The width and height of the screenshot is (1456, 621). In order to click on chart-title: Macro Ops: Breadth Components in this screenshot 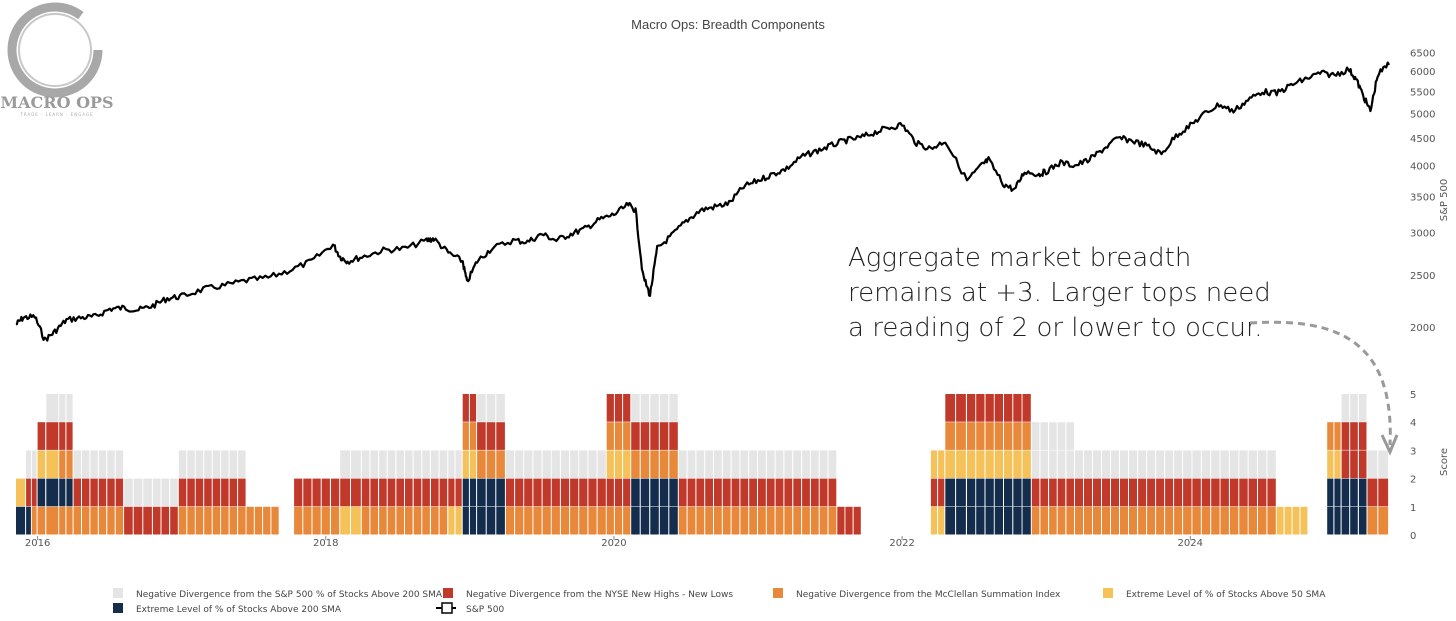, I will do `click(728, 24)`.